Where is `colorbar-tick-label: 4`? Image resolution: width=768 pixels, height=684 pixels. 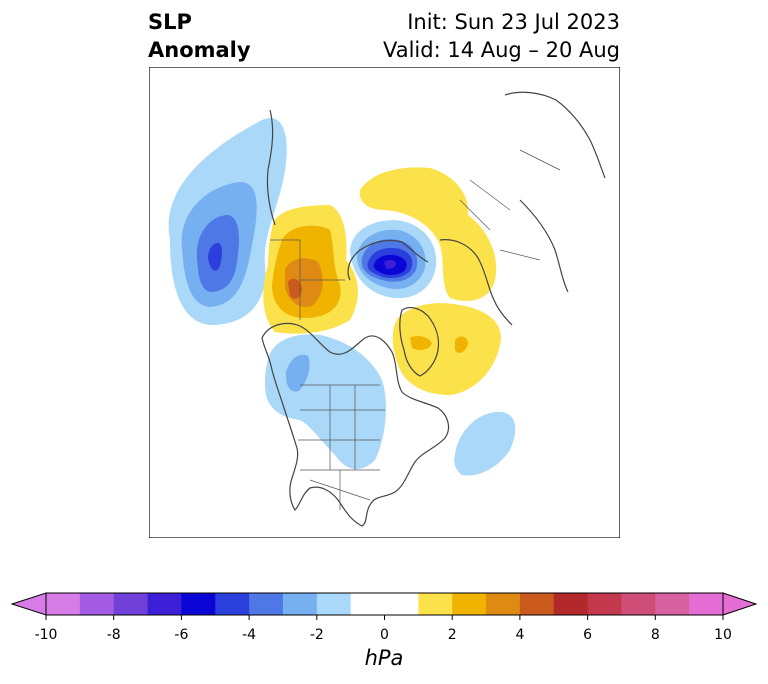
colorbar-tick-label: 4 is located at coordinates (519, 635).